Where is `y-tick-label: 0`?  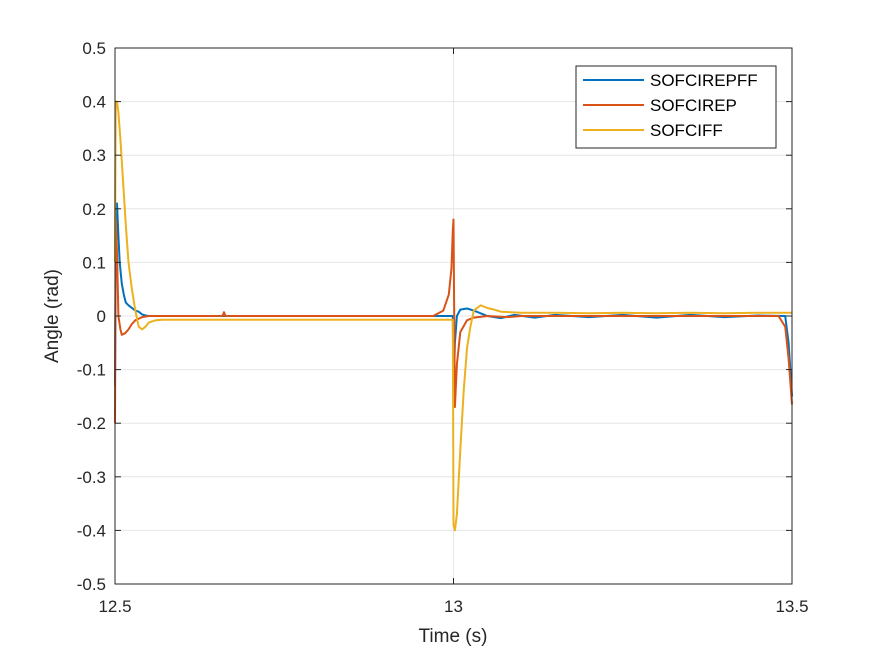 y-tick-label: 0 is located at coordinates (101, 316).